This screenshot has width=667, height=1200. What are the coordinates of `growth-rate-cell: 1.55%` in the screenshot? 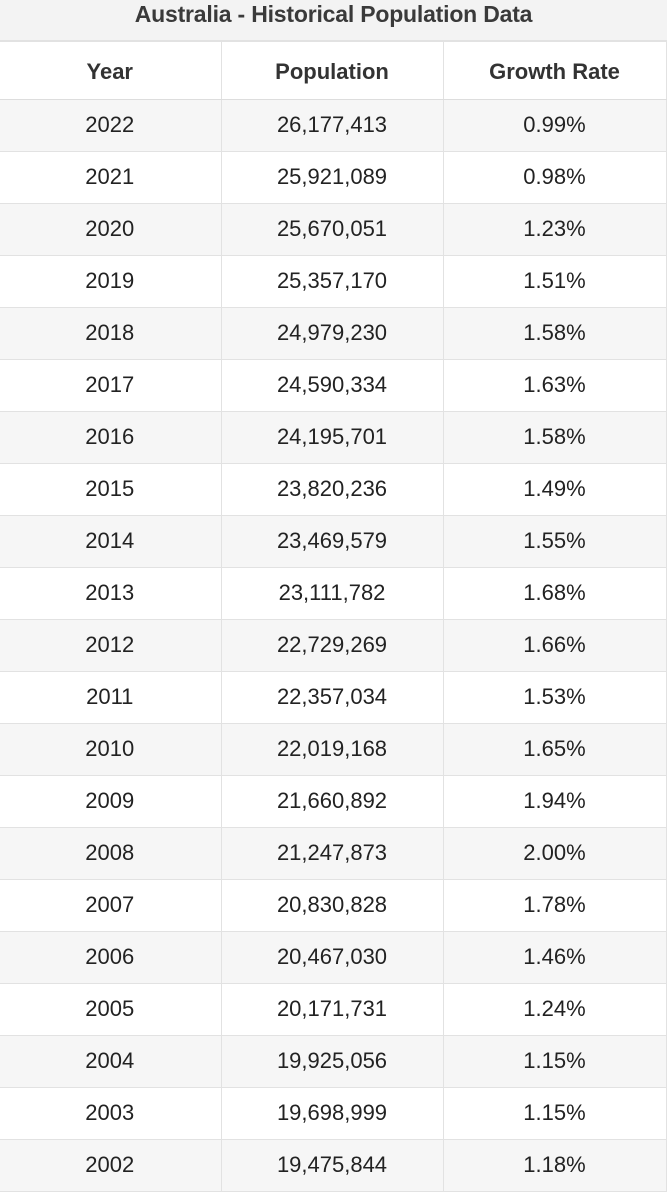 It's located at (555, 541).